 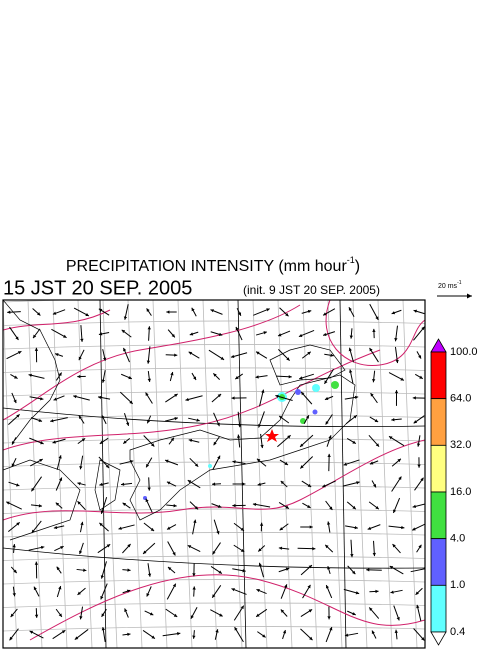 I want to click on color-bar-label: 0.4, so click(x=457, y=632).